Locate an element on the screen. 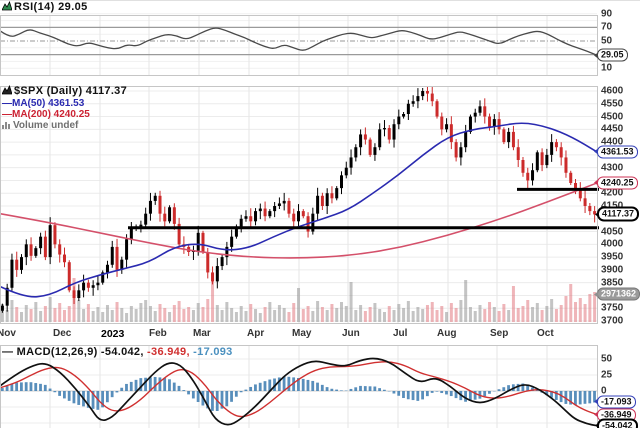 This screenshot has height=428, width=640. rsi-tick-label: 10 is located at coordinates (606, 68).